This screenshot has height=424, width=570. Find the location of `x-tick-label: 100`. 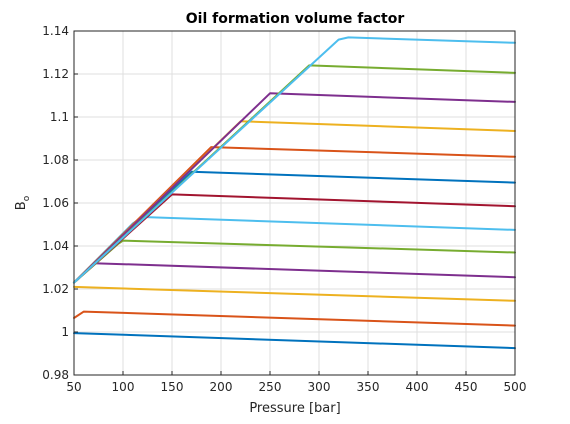

x-tick-label: 100 is located at coordinates (123, 387).